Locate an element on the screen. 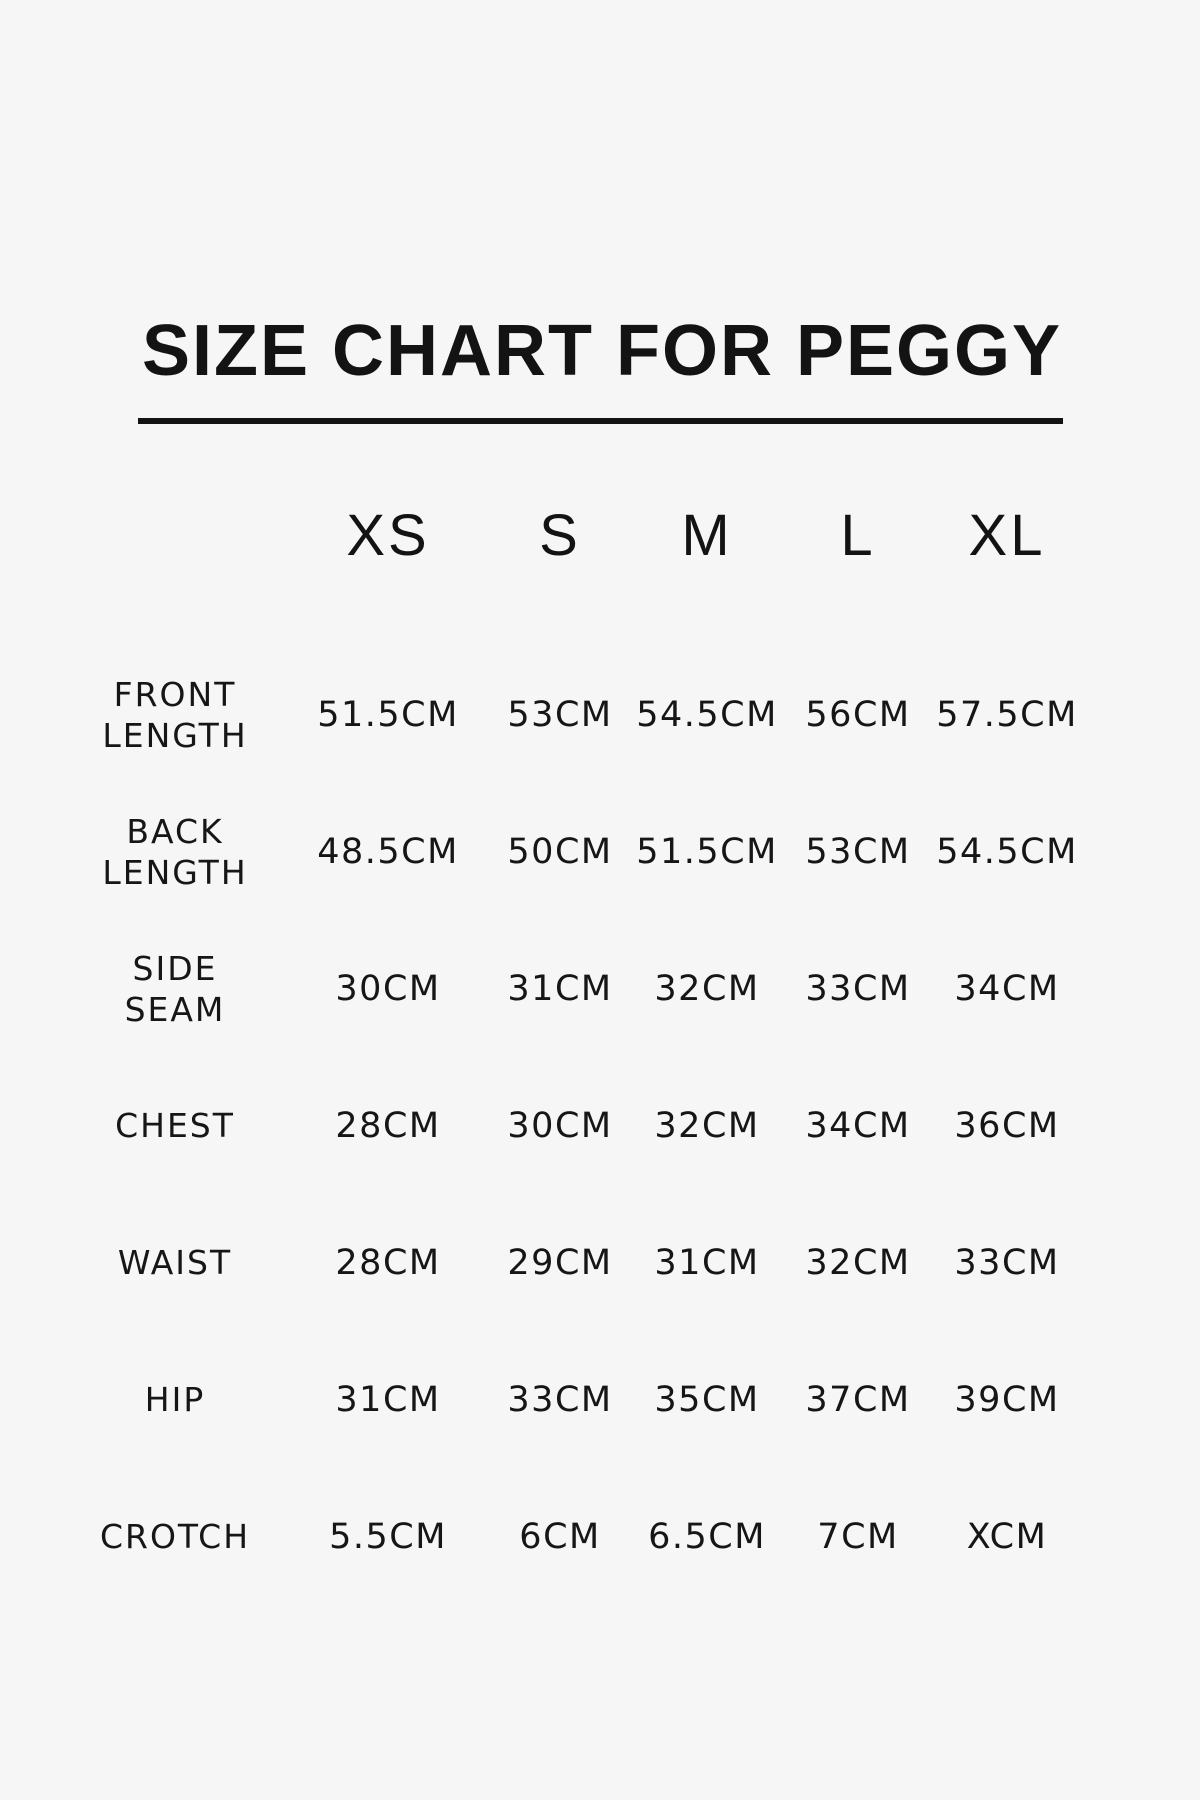 The height and width of the screenshot is (1800, 1200). cell-value: 35CM is located at coordinates (707, 1399).